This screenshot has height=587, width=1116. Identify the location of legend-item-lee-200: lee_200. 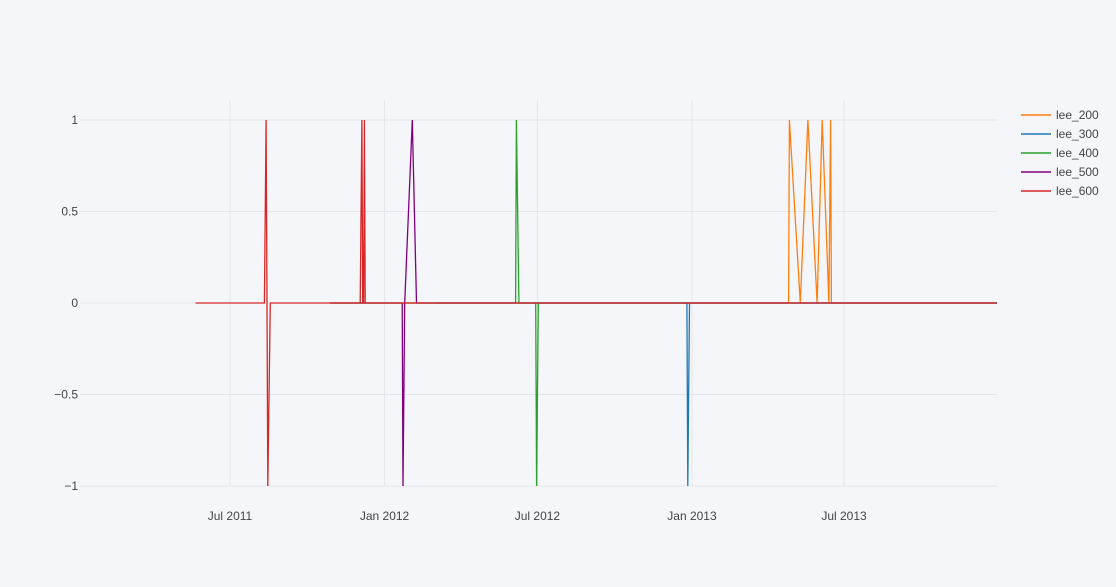
(1060, 115).